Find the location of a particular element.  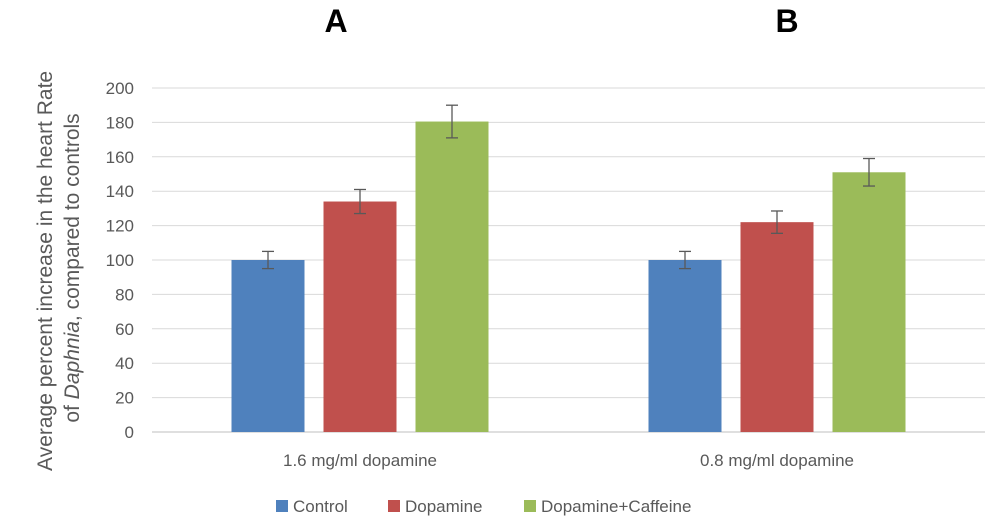

legend-item: Dopamine is located at coordinates (435, 506).